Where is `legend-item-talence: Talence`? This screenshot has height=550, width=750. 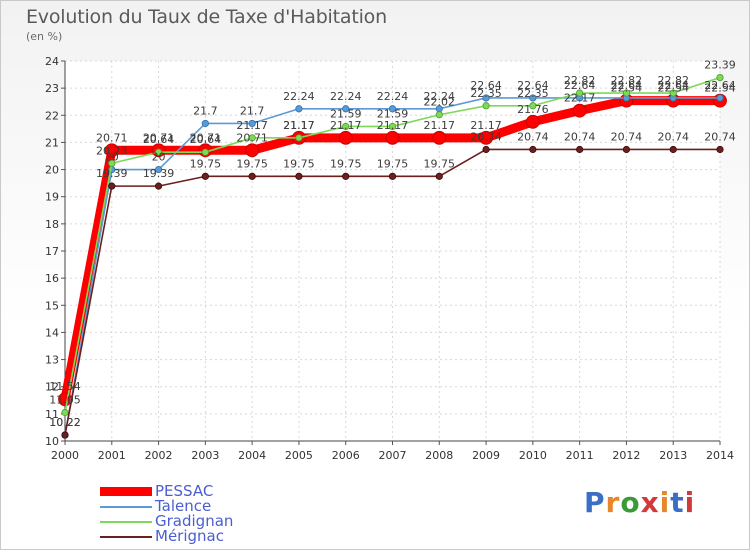
legend-item-talence: Talence is located at coordinates (166, 506).